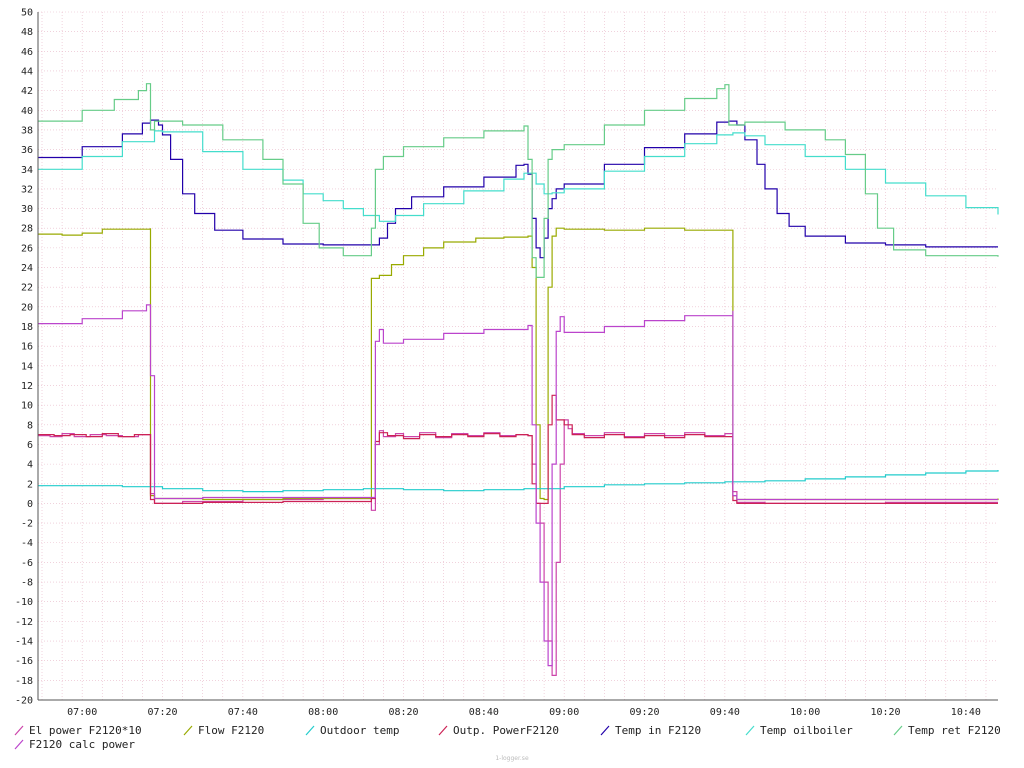 Image resolution: width=1024 pixels, height=768 pixels. What do you see at coordinates (24, 681) in the screenshot?
I see `y-tick-label: -18` at bounding box center [24, 681].